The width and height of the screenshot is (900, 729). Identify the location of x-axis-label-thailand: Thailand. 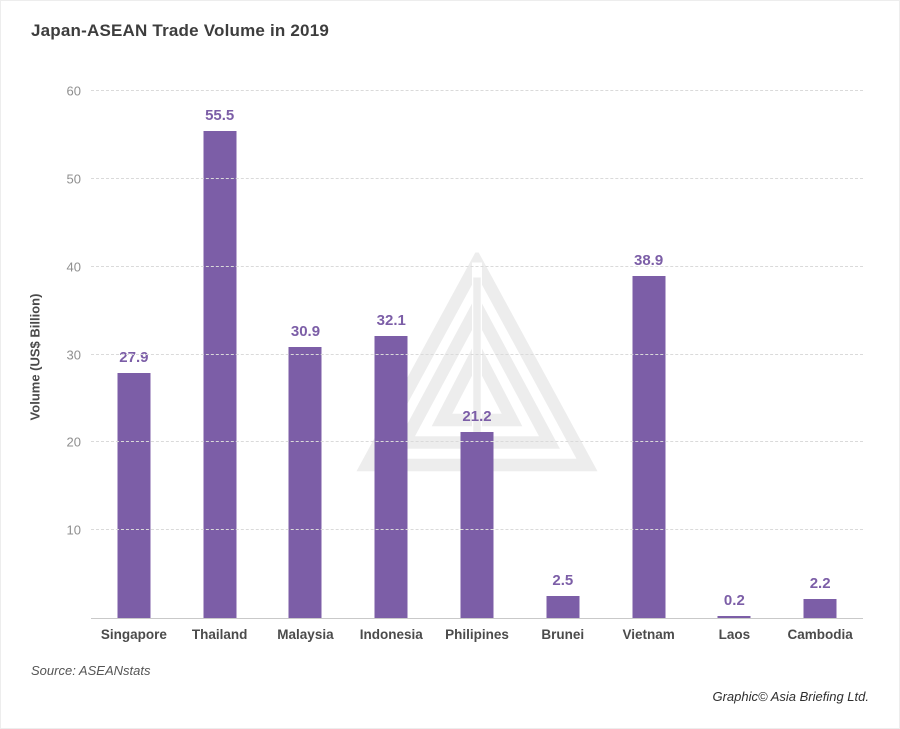
(219, 634).